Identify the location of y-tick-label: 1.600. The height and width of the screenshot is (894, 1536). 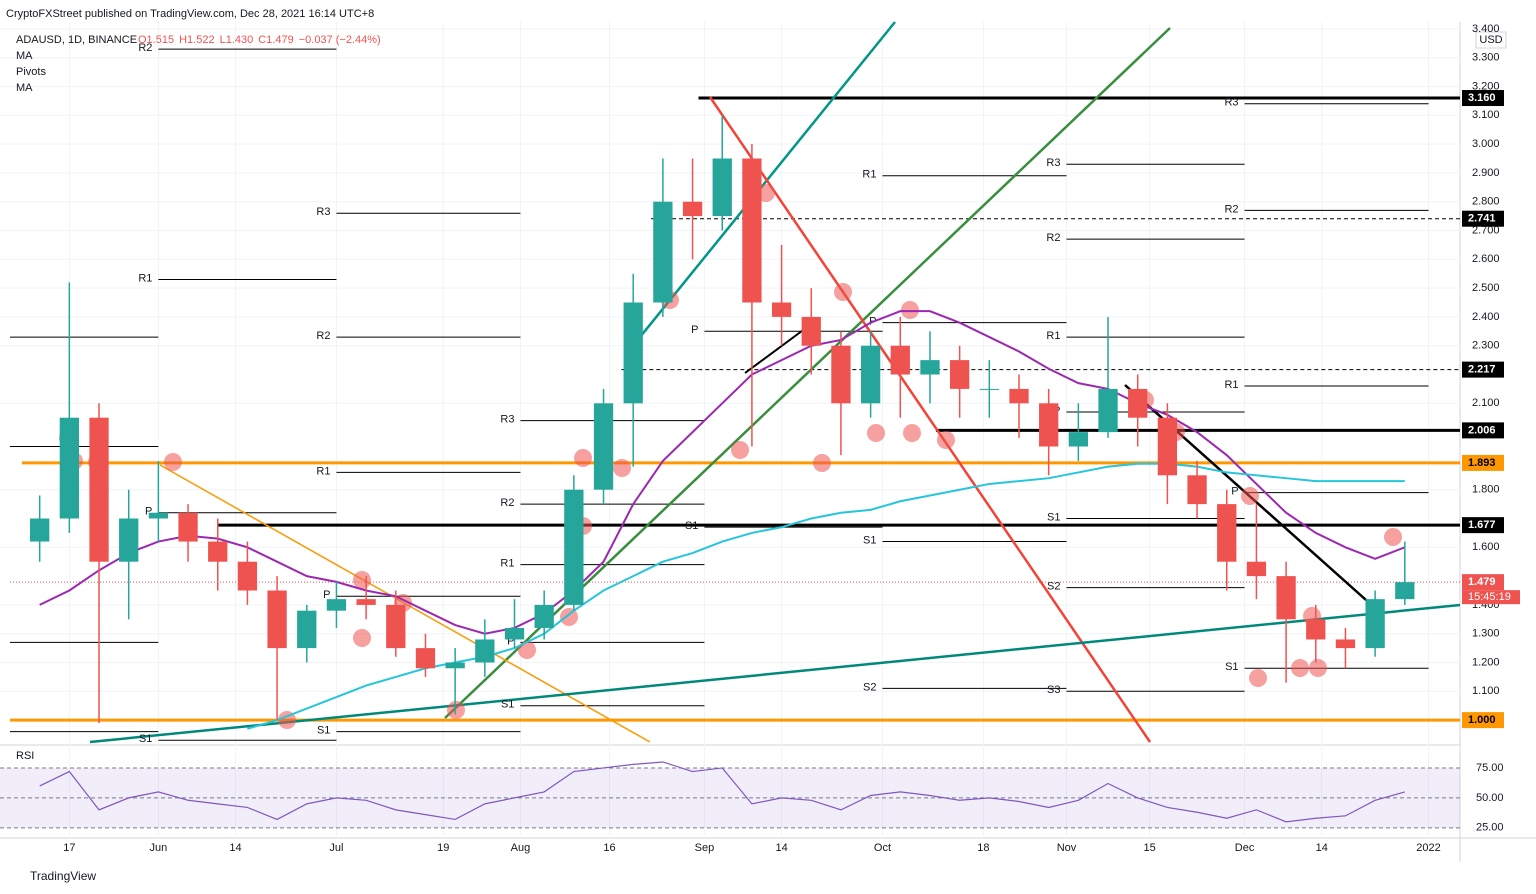
(1486, 547).